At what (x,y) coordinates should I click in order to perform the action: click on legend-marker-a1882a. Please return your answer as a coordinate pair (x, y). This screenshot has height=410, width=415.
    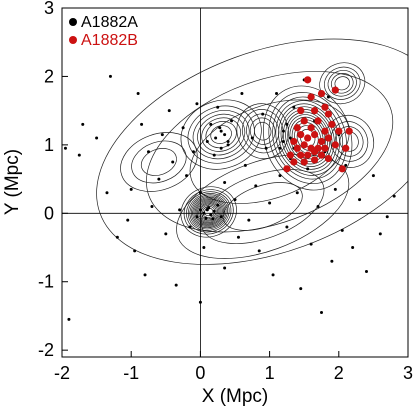
    Looking at the image, I should click on (73, 22).